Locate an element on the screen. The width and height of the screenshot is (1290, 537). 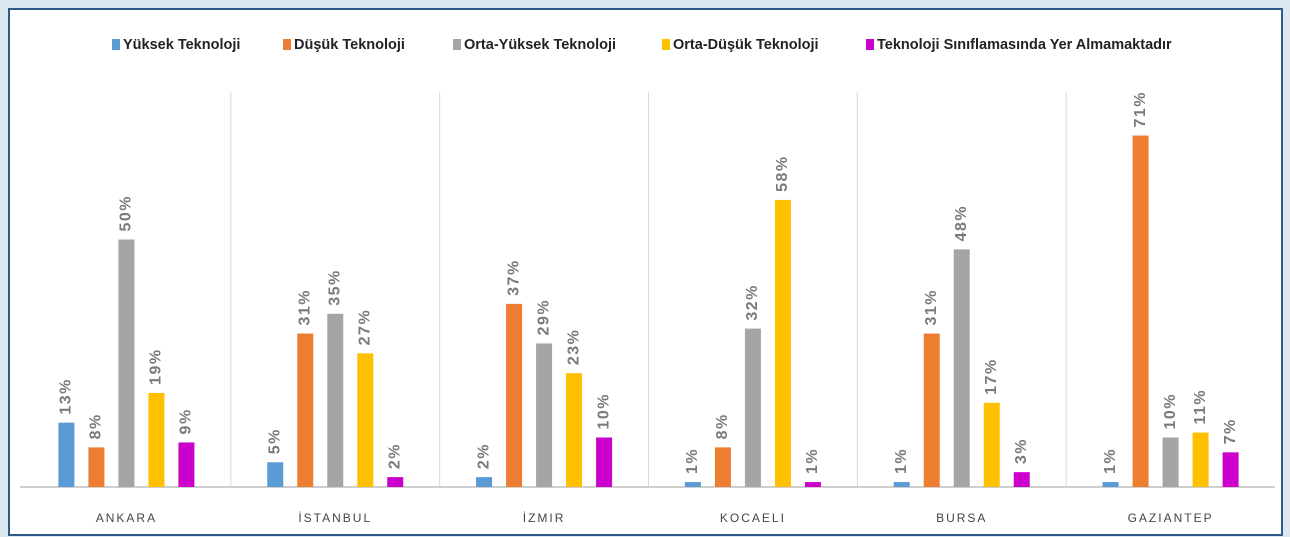
x-tick-label: İZMIR is located at coordinates (544, 518).